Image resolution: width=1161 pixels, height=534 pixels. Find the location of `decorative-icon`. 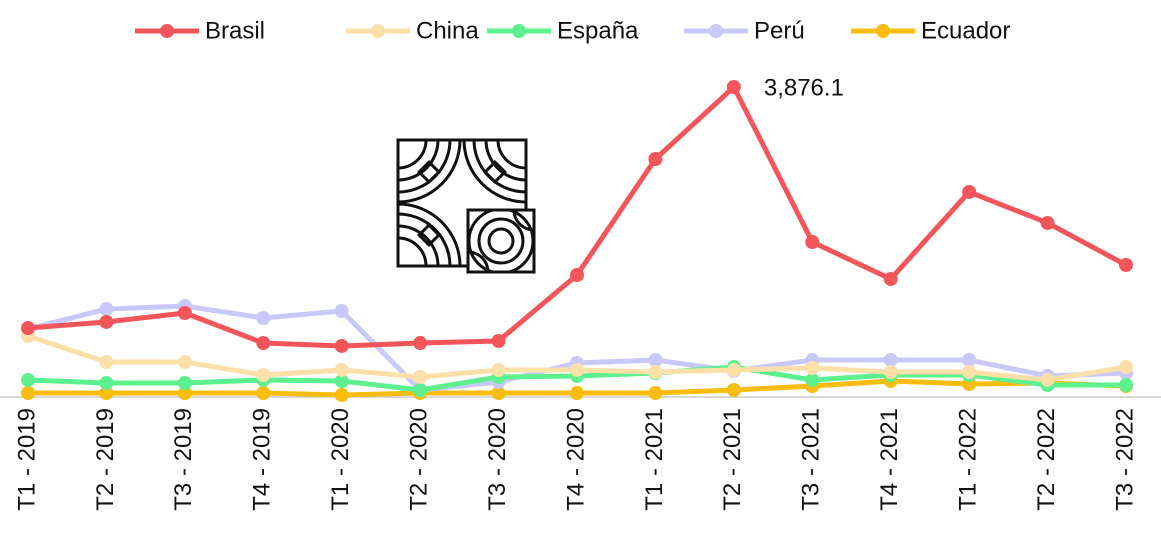

decorative-icon is located at coordinates (466, 206).